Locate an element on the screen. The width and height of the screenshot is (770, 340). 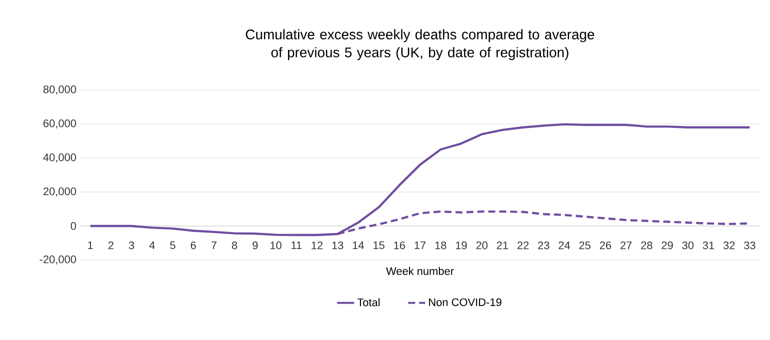
x-tick-label: 12 is located at coordinates (317, 245).